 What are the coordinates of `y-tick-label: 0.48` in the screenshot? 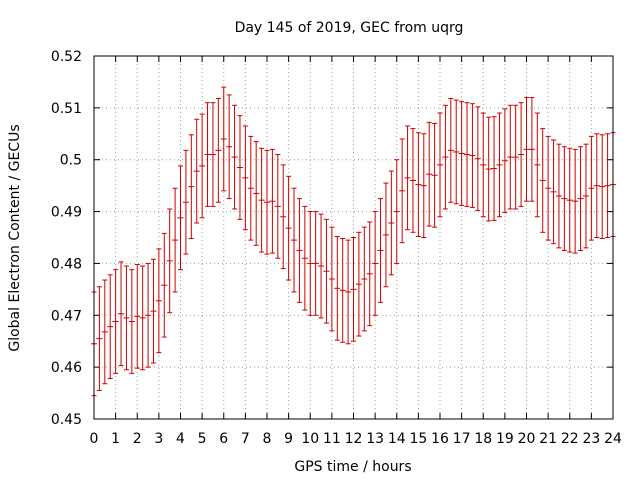 It's located at (66, 264).